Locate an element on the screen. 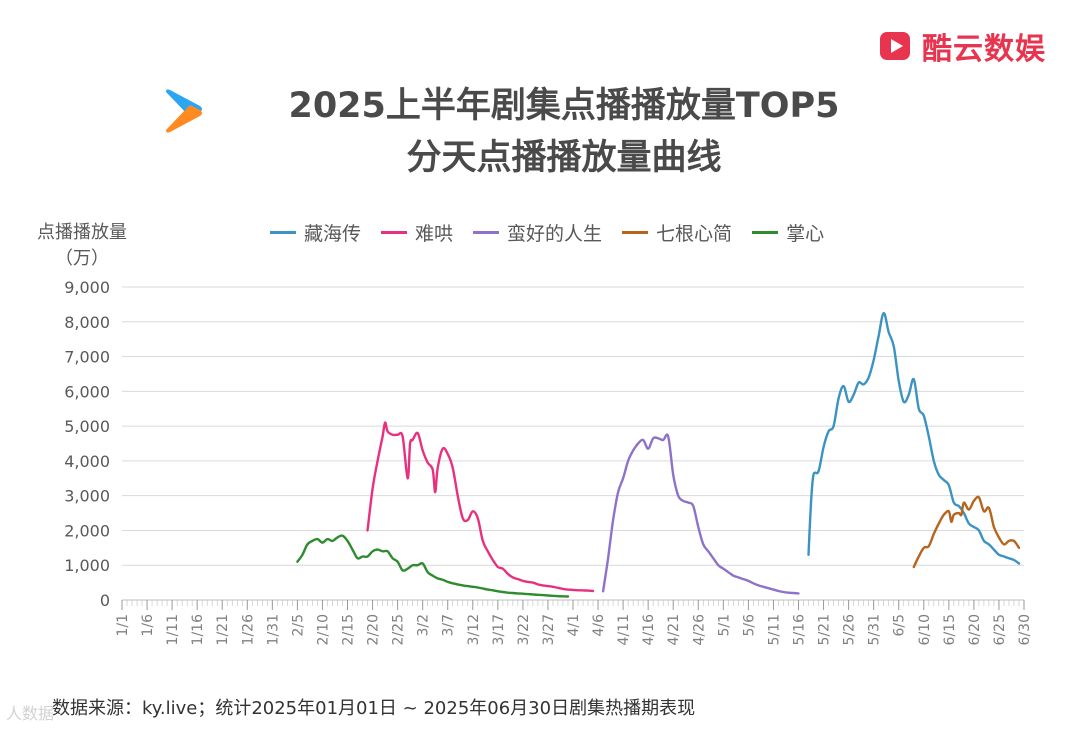 The height and width of the screenshot is (735, 1080). x-tick-label: 1/31 is located at coordinates (273, 629).